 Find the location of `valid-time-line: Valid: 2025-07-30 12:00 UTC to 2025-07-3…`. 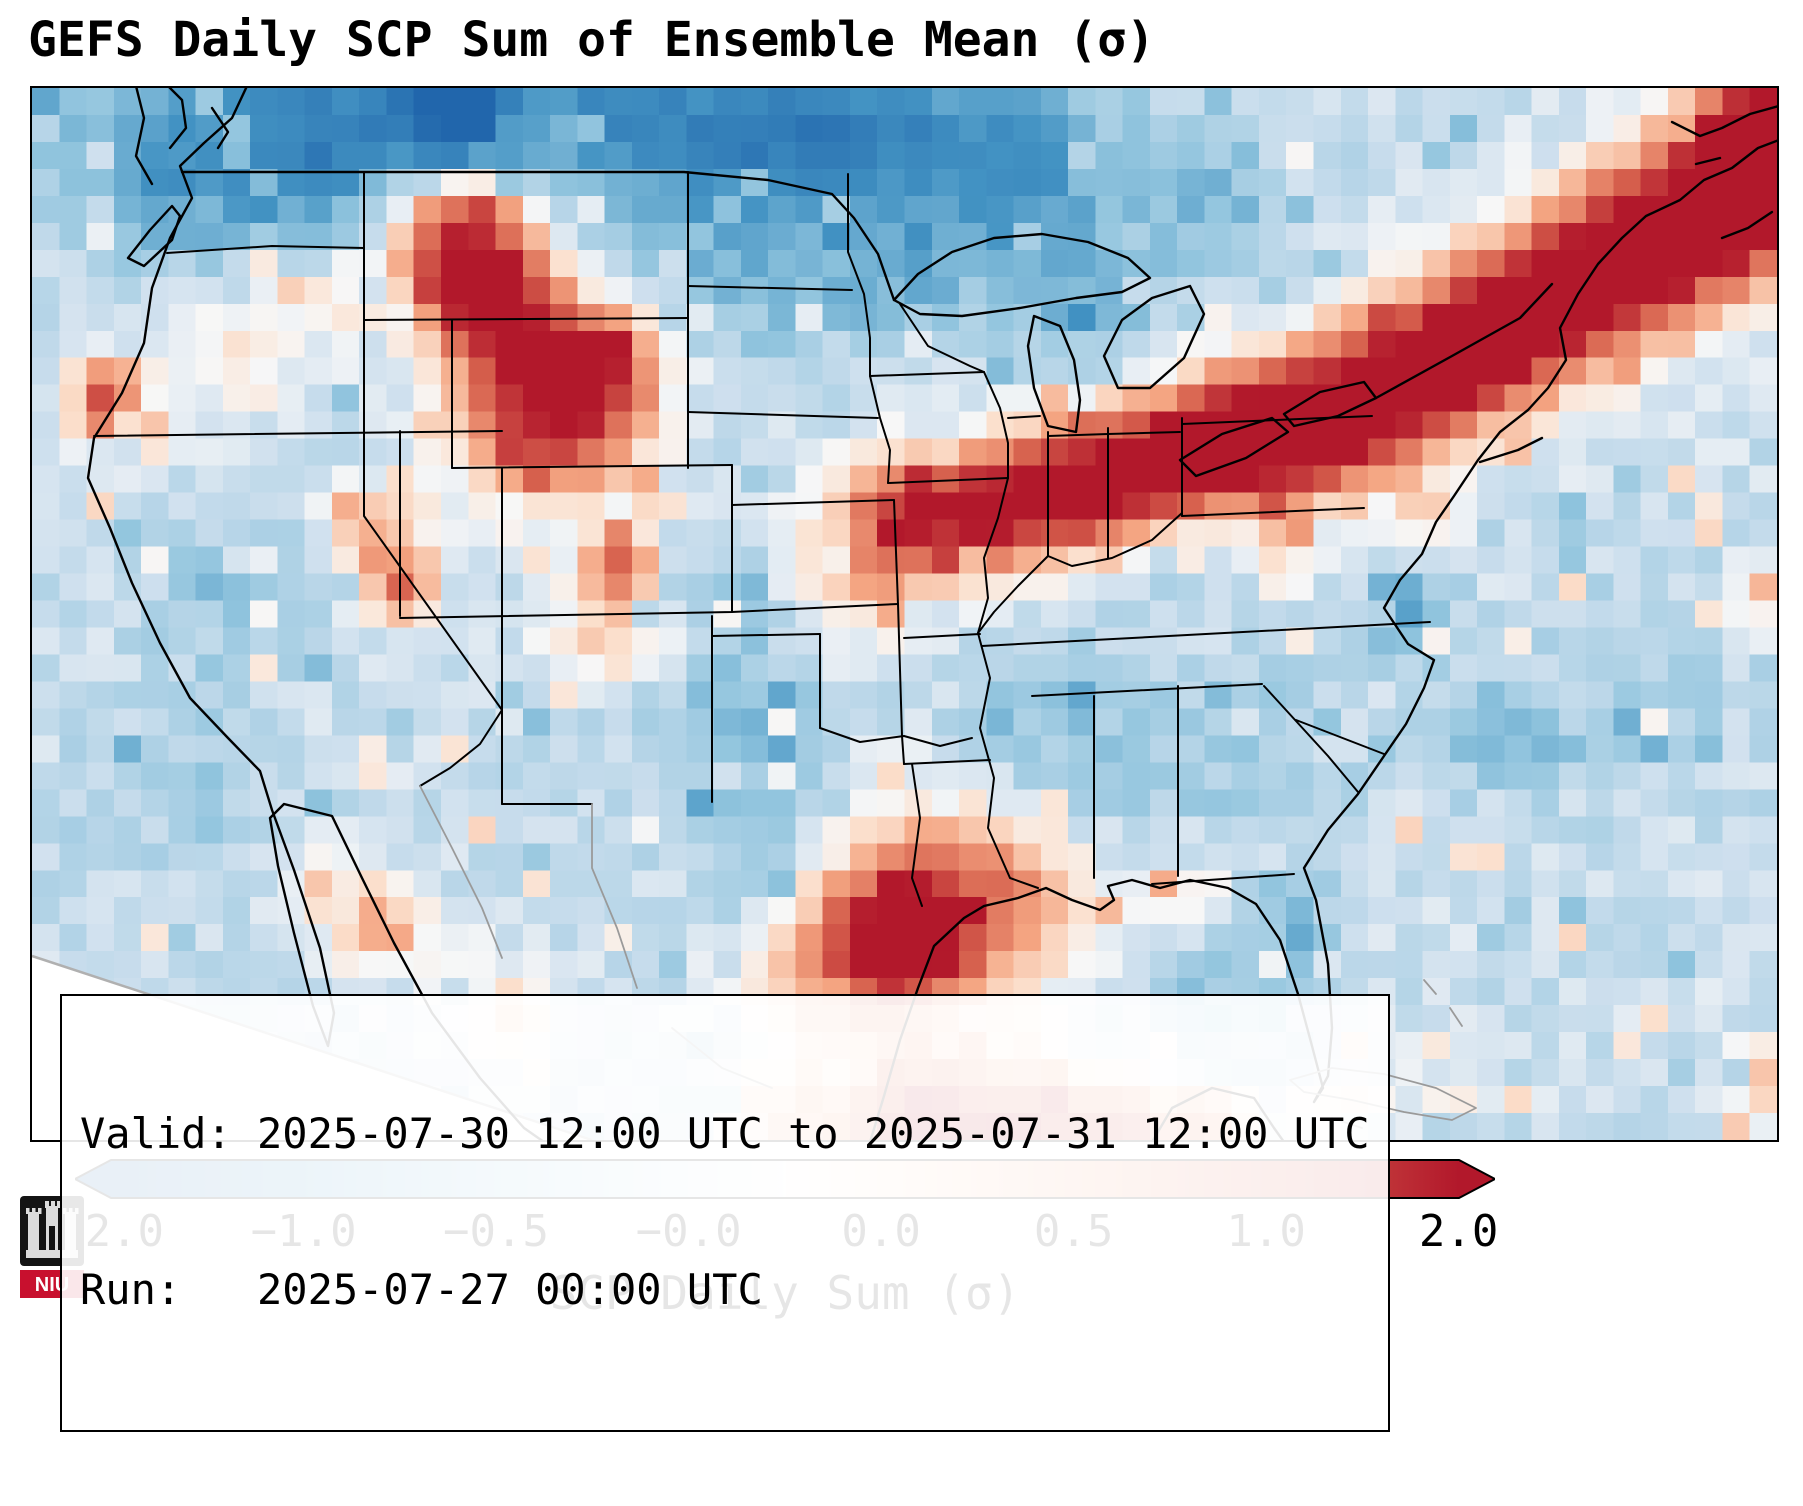

valid-time-line: Valid: 2025-07-30 12:00 UTC to 2025-07-3… is located at coordinates (725, 1133).